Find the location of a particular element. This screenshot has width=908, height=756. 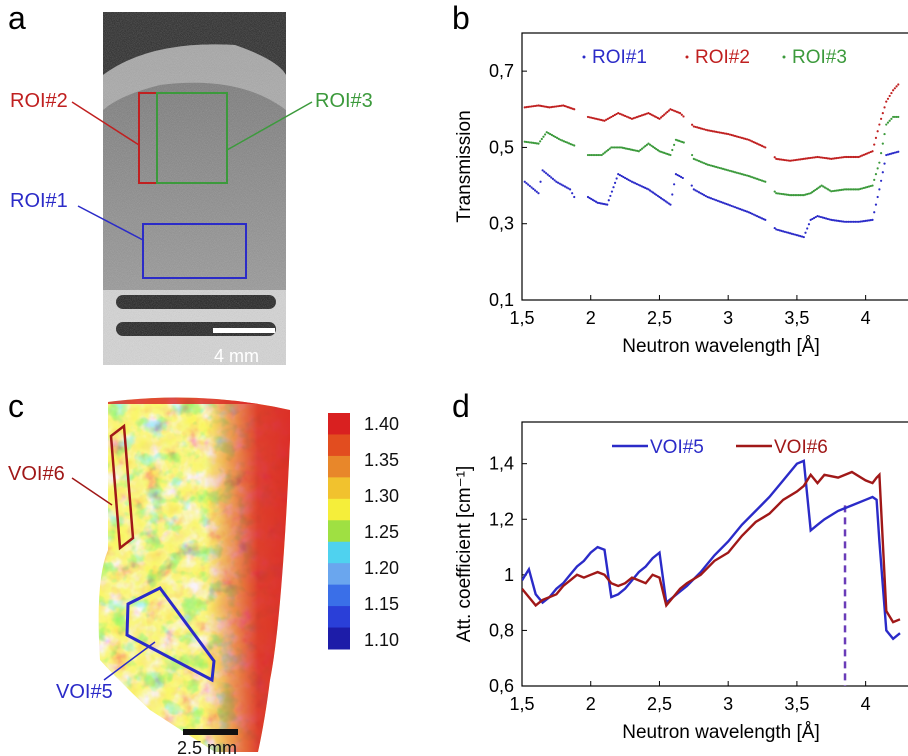

colorbar-tick-label: 1.30 is located at coordinates (381, 496).